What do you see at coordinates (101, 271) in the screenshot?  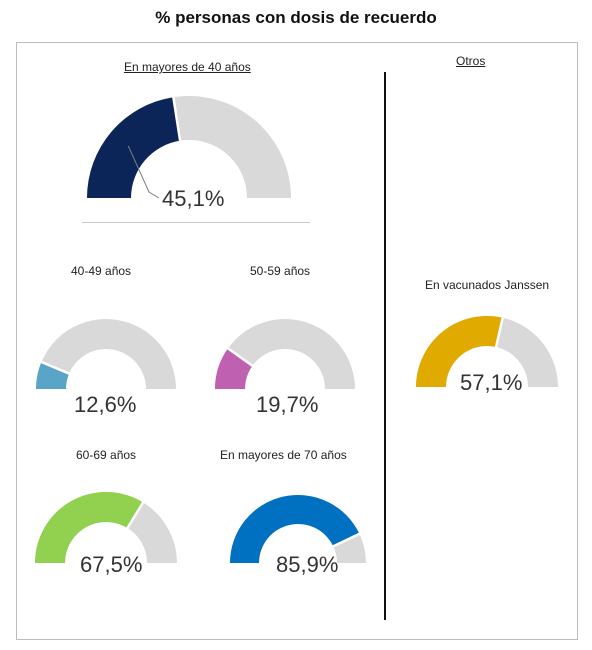 I see `gauge-label-40-49: 40-49 años` at bounding box center [101, 271].